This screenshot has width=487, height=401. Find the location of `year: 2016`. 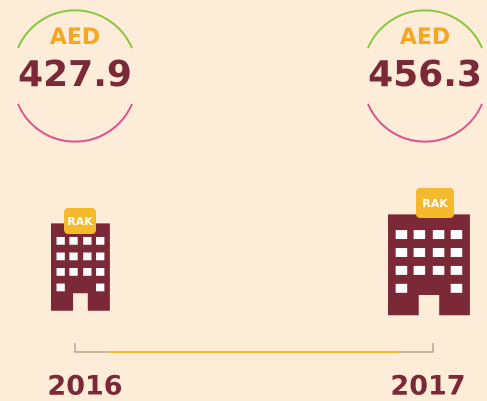

year: 2016 is located at coordinates (84, 386).